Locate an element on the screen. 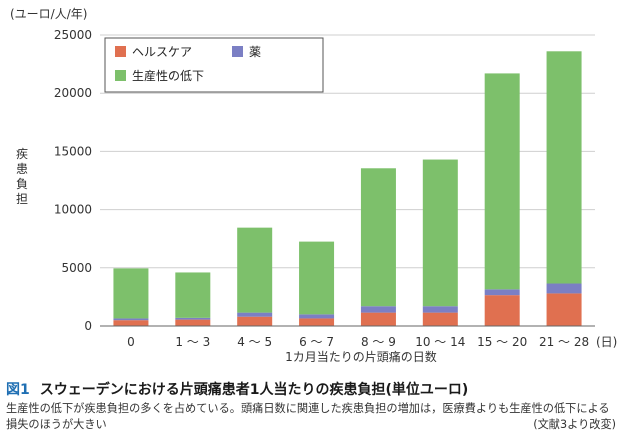 The height and width of the screenshot is (437, 635). y-axis-ticks: 0 5000 10000 15000 20000 25000 is located at coordinates (73, 180).